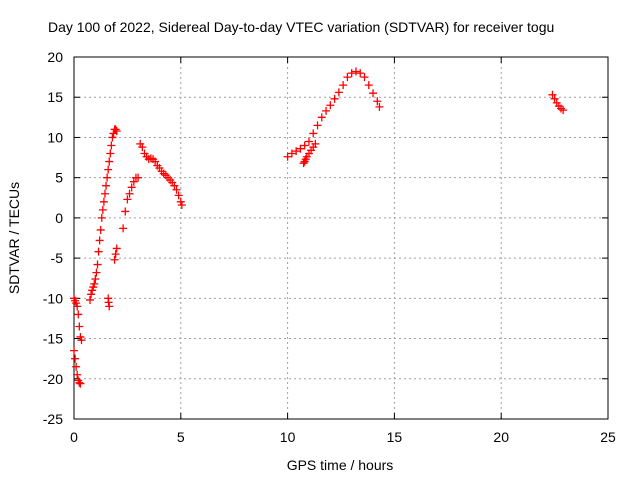 Image resolution: width=640 pixels, height=480 pixels. I want to click on y-tick-label: 5, so click(59, 178).